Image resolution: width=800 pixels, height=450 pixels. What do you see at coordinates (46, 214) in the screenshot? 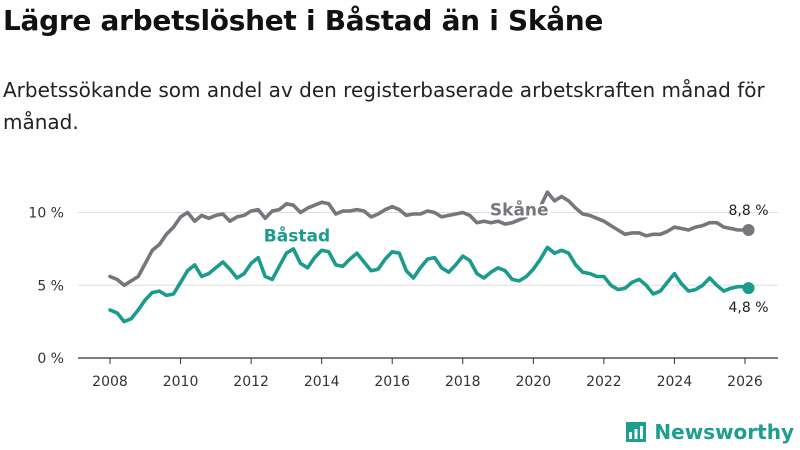
I see `y-tick-label: 10 %` at bounding box center [46, 214].